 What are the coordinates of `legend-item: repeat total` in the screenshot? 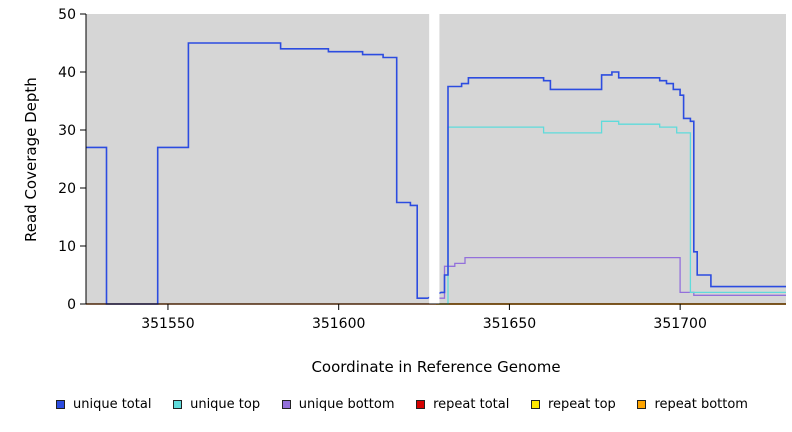 It's located at (462, 404).